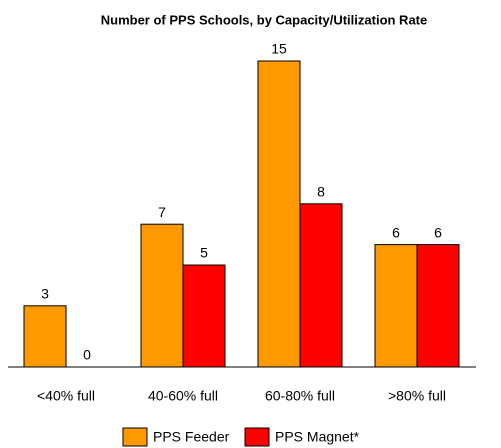 The image size is (501, 448). Describe the element at coordinates (45, 294) in the screenshot. I see `data-label: 3` at that location.